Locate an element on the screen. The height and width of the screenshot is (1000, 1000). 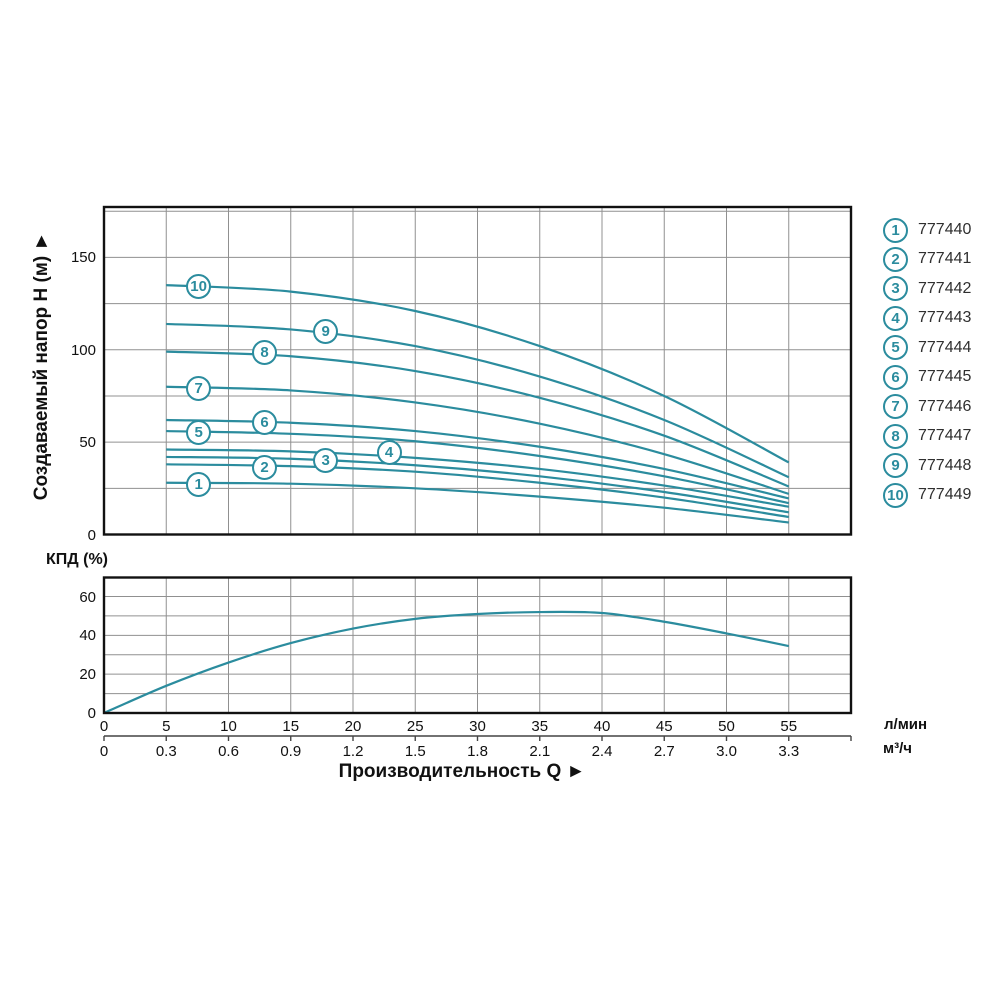
x-tick-lmin: 20 is located at coordinates (353, 726).